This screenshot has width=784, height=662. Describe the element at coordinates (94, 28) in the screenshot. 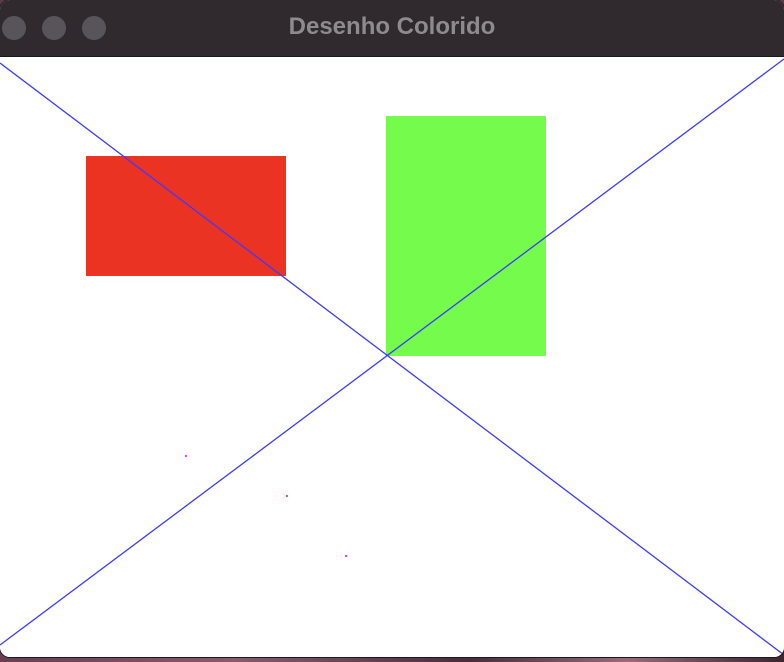

I see `zoom-button` at that location.